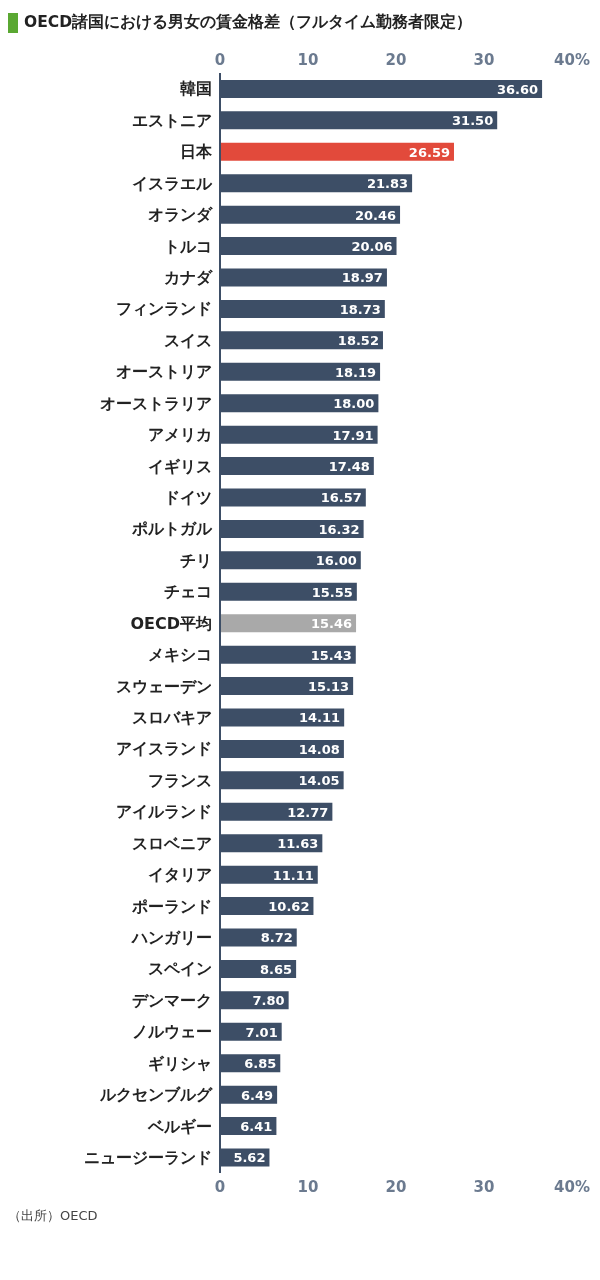  I want to click on x-tick-label: 40%, so click(572, 60).